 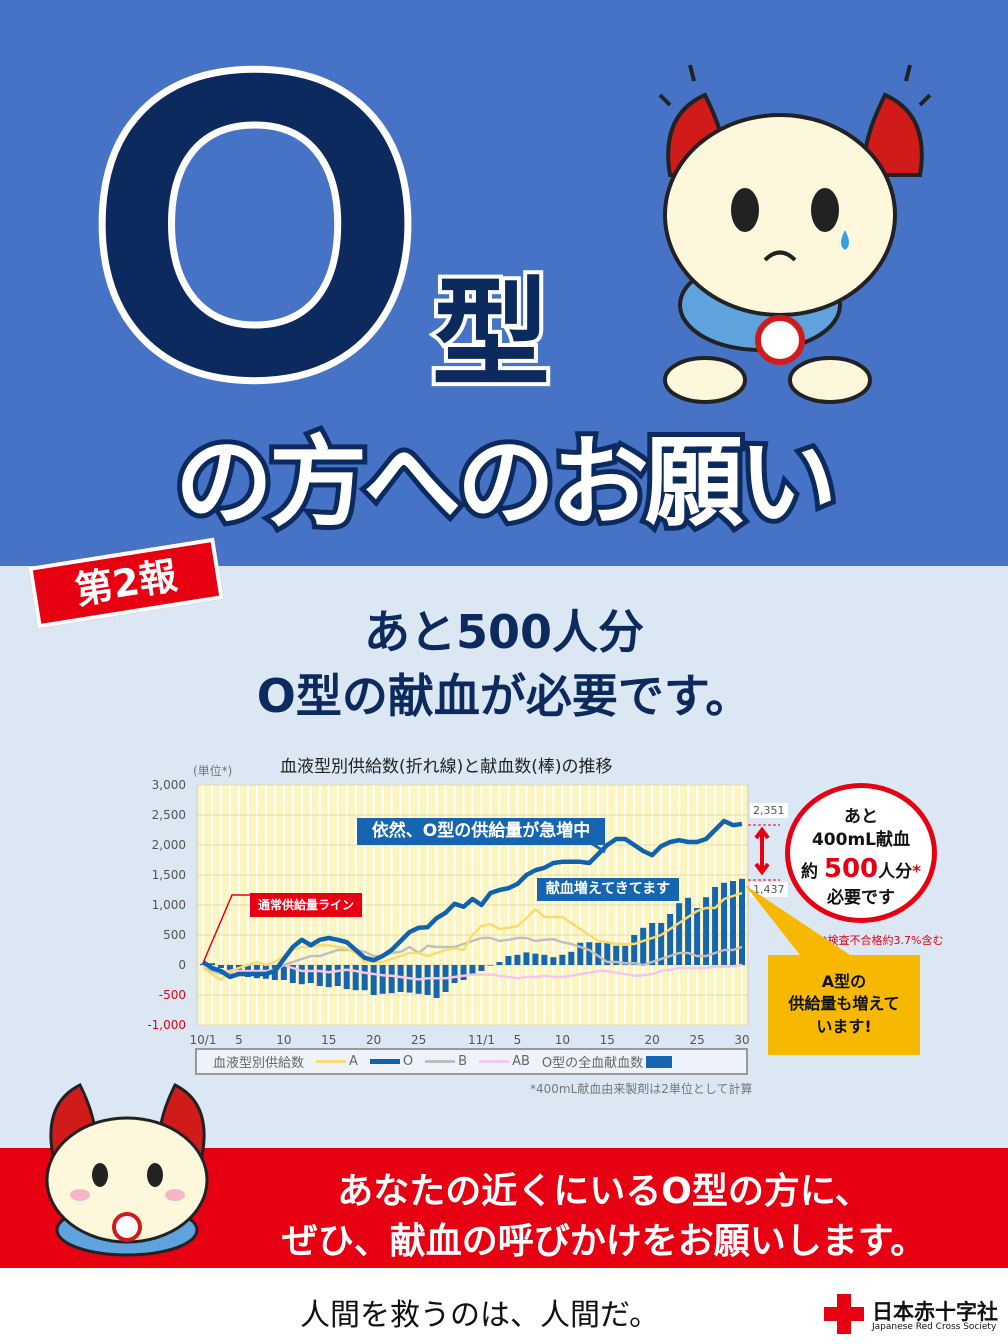 What do you see at coordinates (769, 810) in the screenshot?
I see `o-last-value: 2,351` at bounding box center [769, 810].